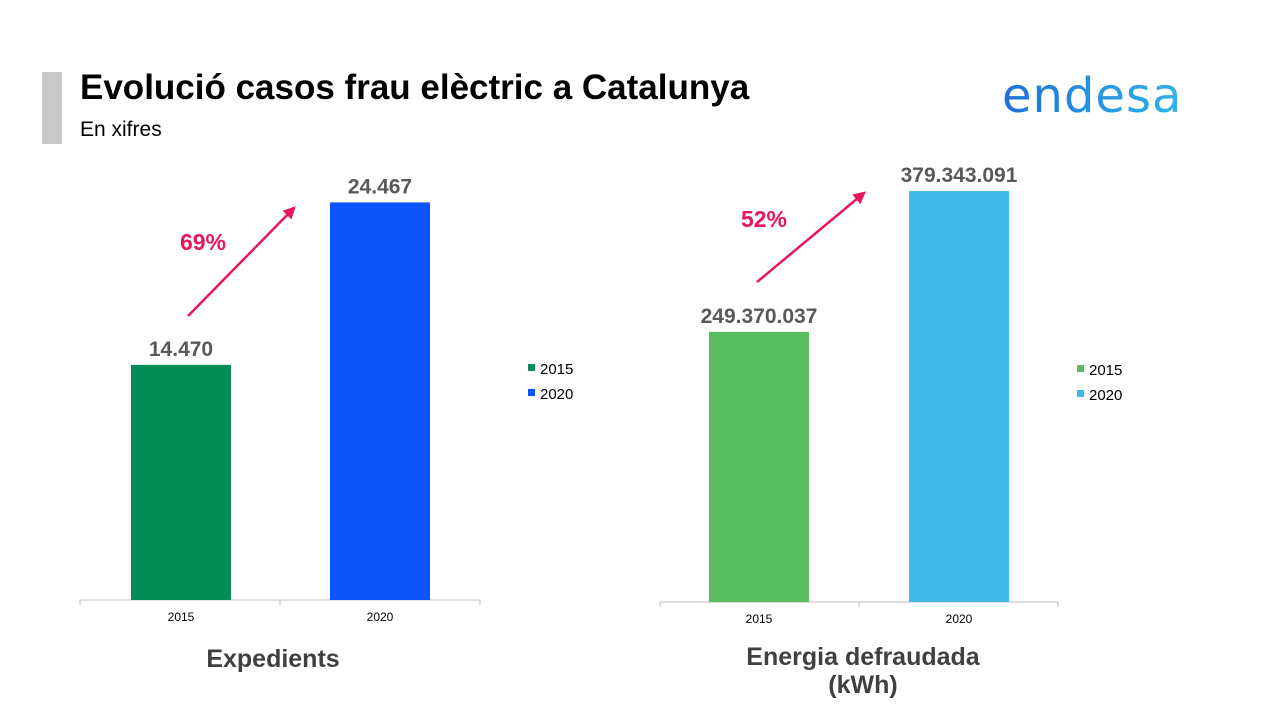 Image resolution: width=1280 pixels, height=720 pixels. I want to click on data-label-2015: 14.470, so click(181, 349).